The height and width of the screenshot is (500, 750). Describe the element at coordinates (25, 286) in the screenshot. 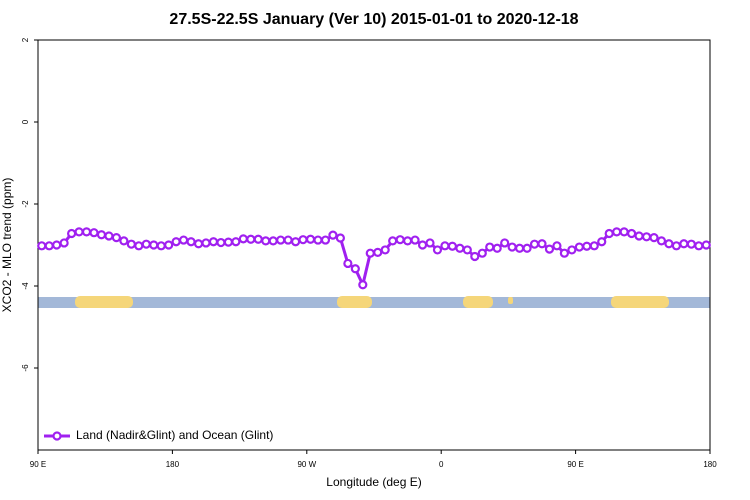

I see `y-tick-label: -4` at that location.